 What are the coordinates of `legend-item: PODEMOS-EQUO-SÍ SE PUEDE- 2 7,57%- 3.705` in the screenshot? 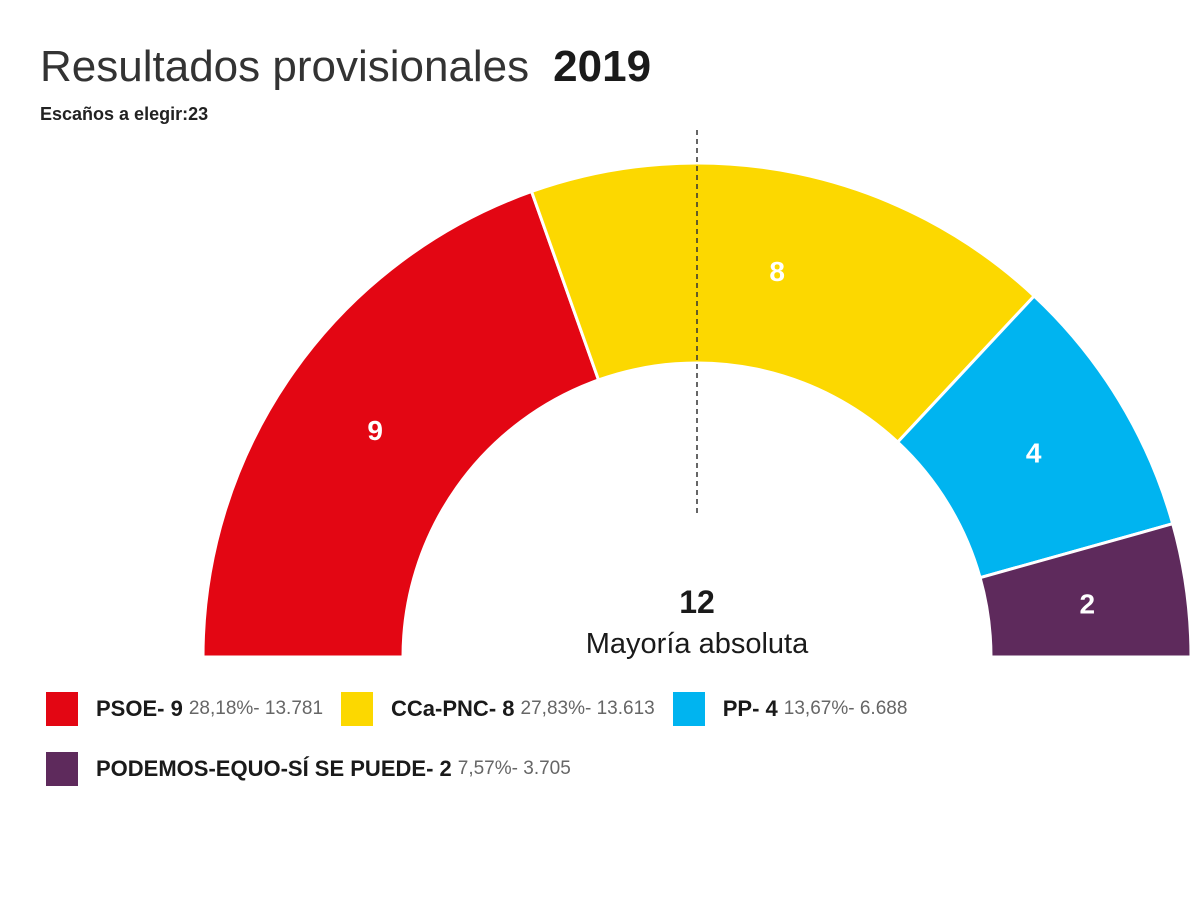 It's located at (308, 769).